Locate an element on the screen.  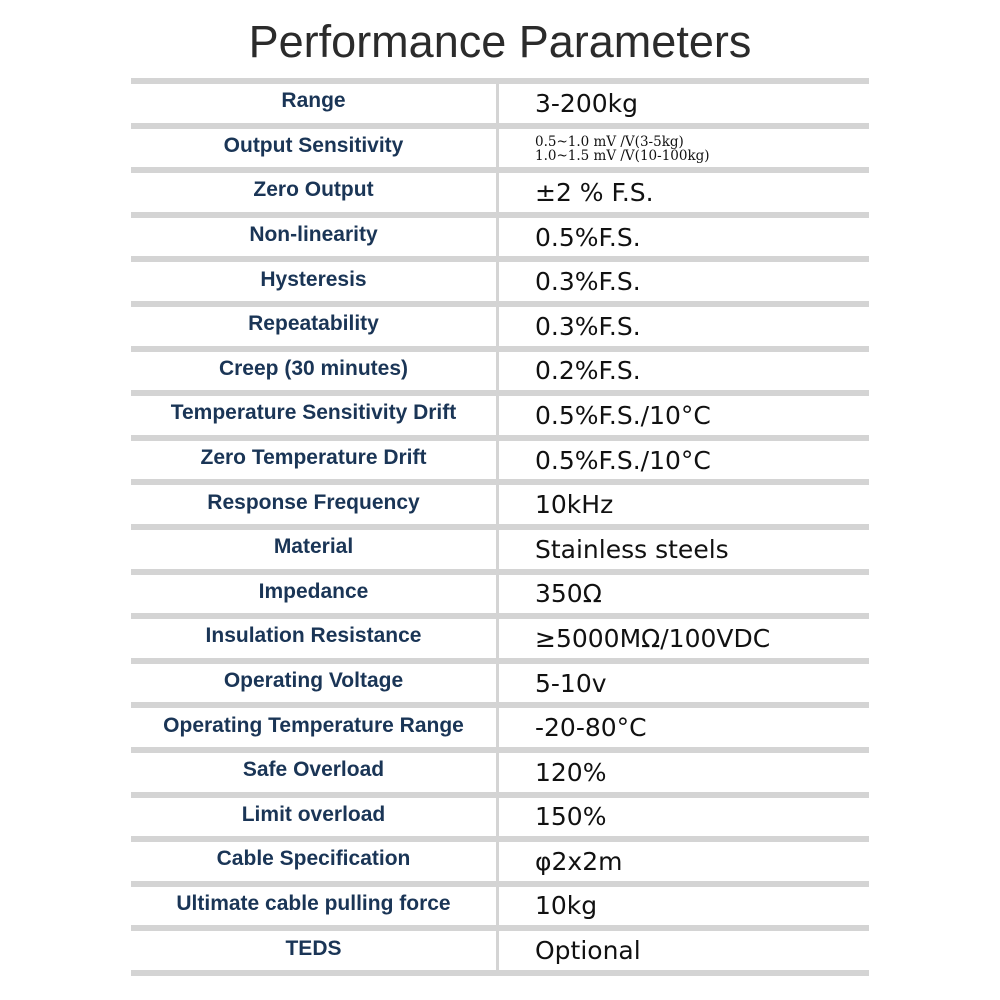
param-name: Insulation Resistance is located at coordinates (315, 638).